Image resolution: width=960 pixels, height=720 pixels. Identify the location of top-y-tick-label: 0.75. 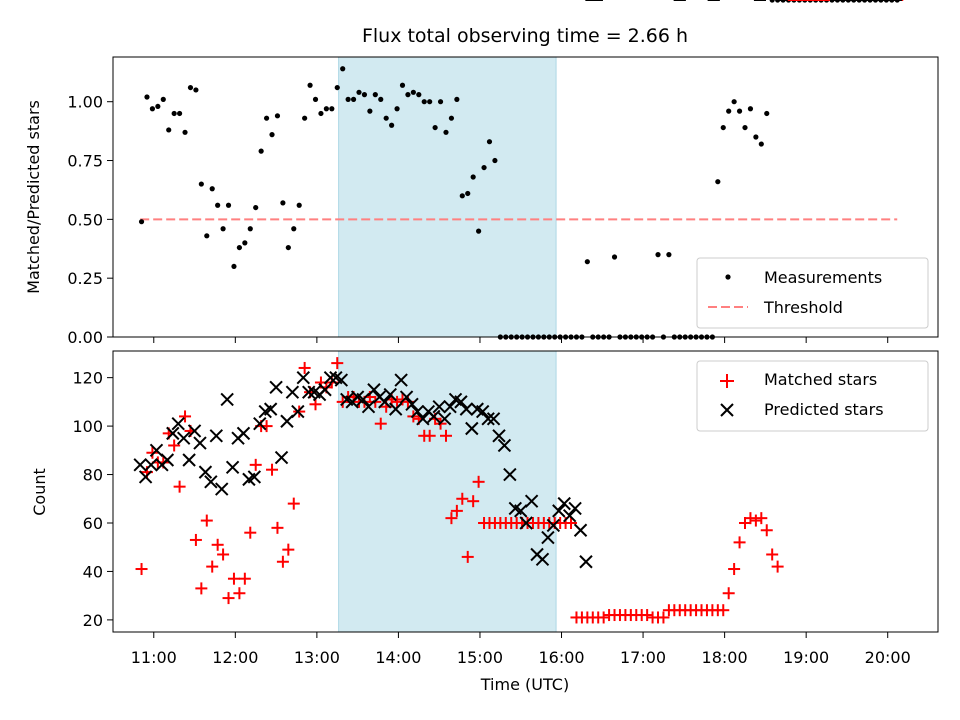
(85, 161).